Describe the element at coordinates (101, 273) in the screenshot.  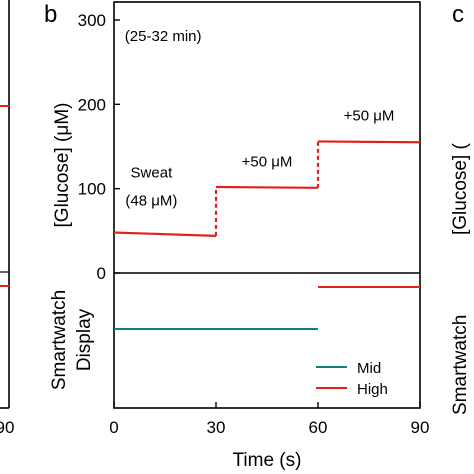
I see `glucose-ytick-label: 0` at that location.